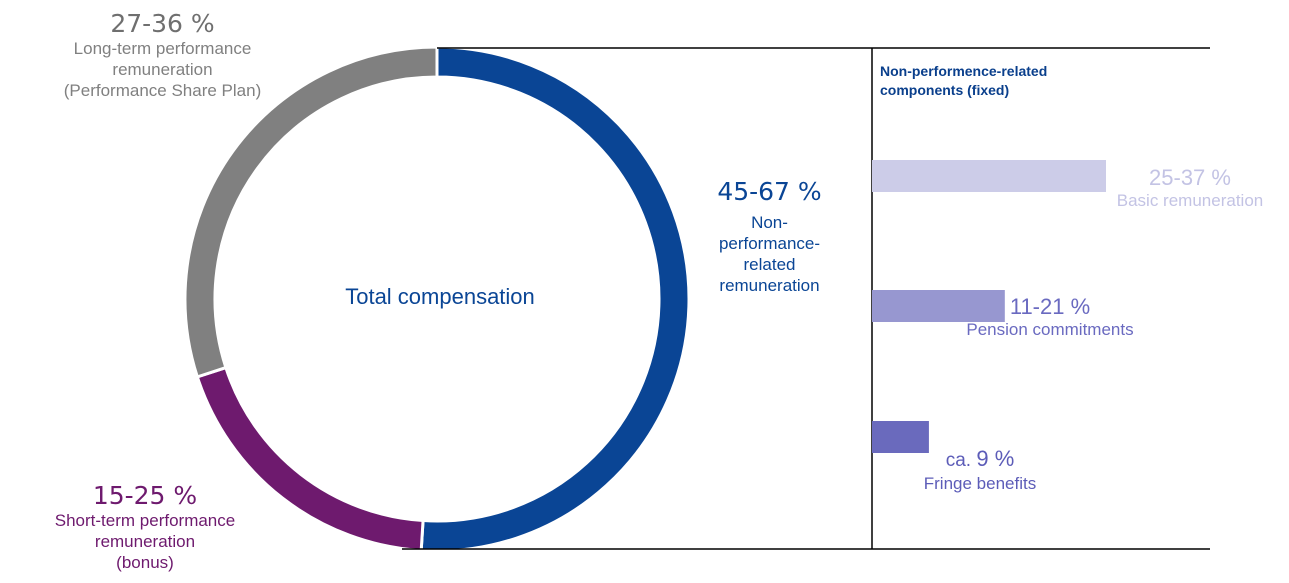  What do you see at coordinates (995, 458) in the screenshot?
I see `bar-value-fringe-benefits: 9 %` at bounding box center [995, 458].